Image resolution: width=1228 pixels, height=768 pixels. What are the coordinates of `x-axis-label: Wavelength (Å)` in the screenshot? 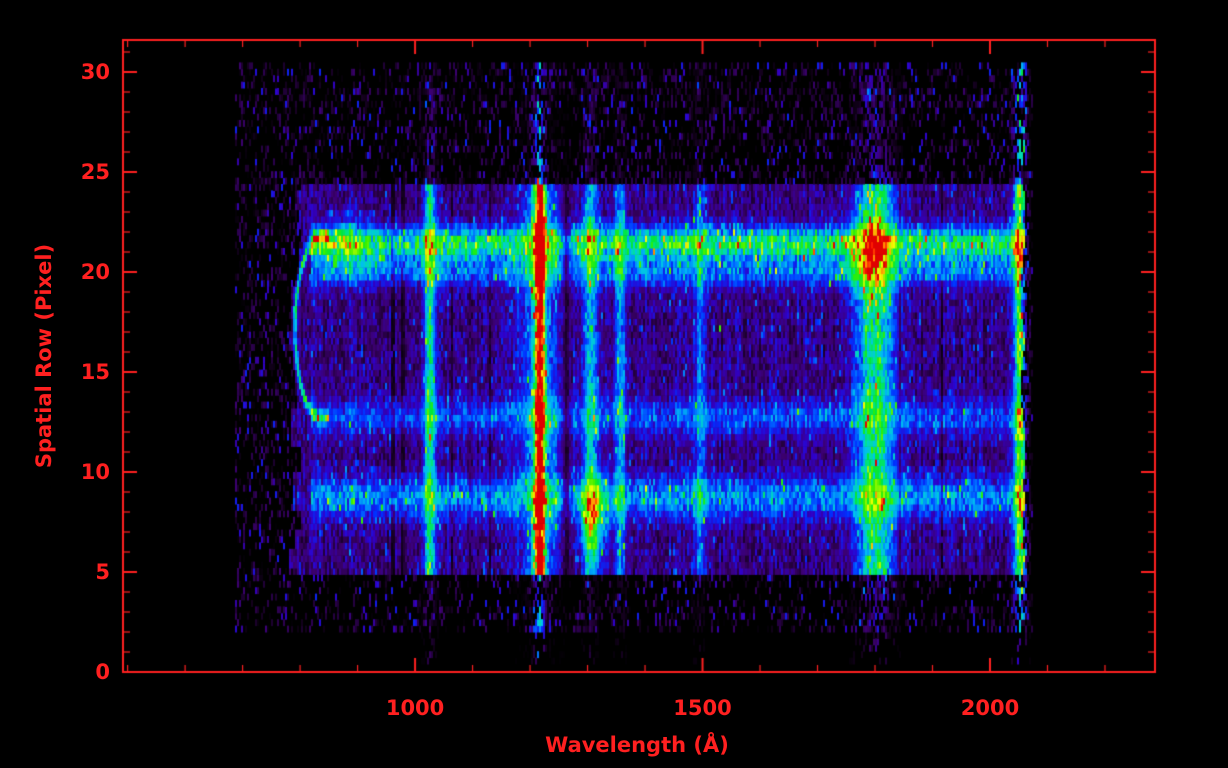 It's located at (637, 745).